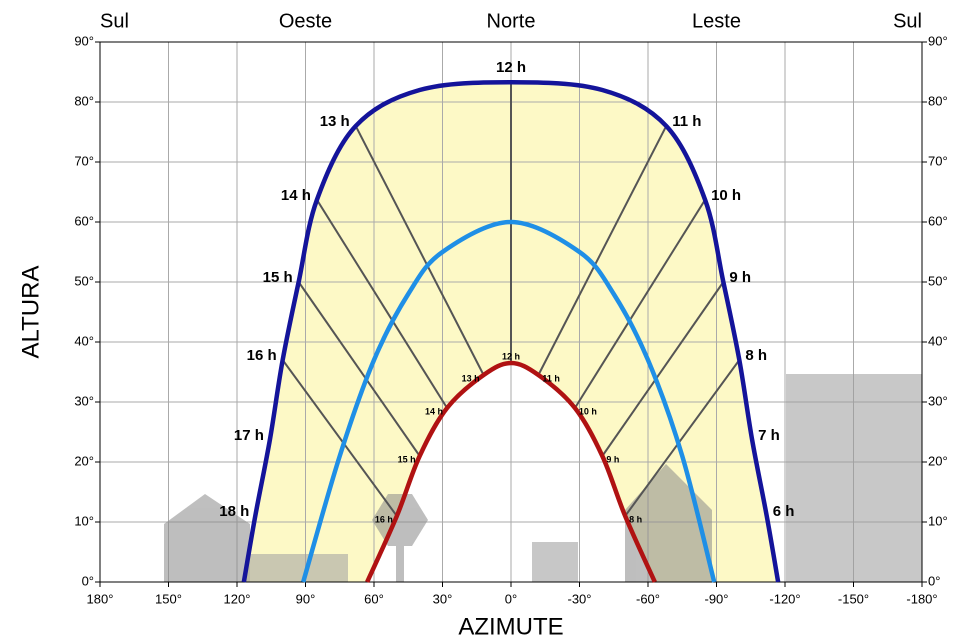 Image resolution: width=962 pixels, height=642 pixels. What do you see at coordinates (648, 598) in the screenshot?
I see `x-tick-label: -60°` at bounding box center [648, 598].